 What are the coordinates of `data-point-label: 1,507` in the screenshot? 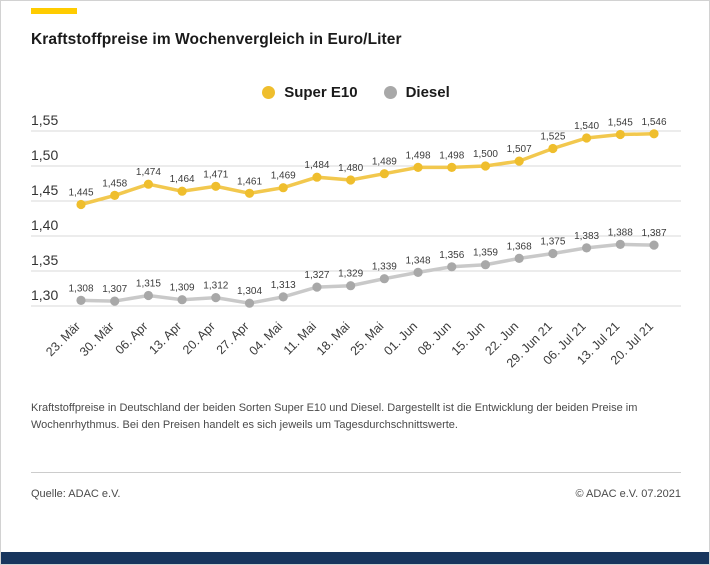 It's located at (519, 149).